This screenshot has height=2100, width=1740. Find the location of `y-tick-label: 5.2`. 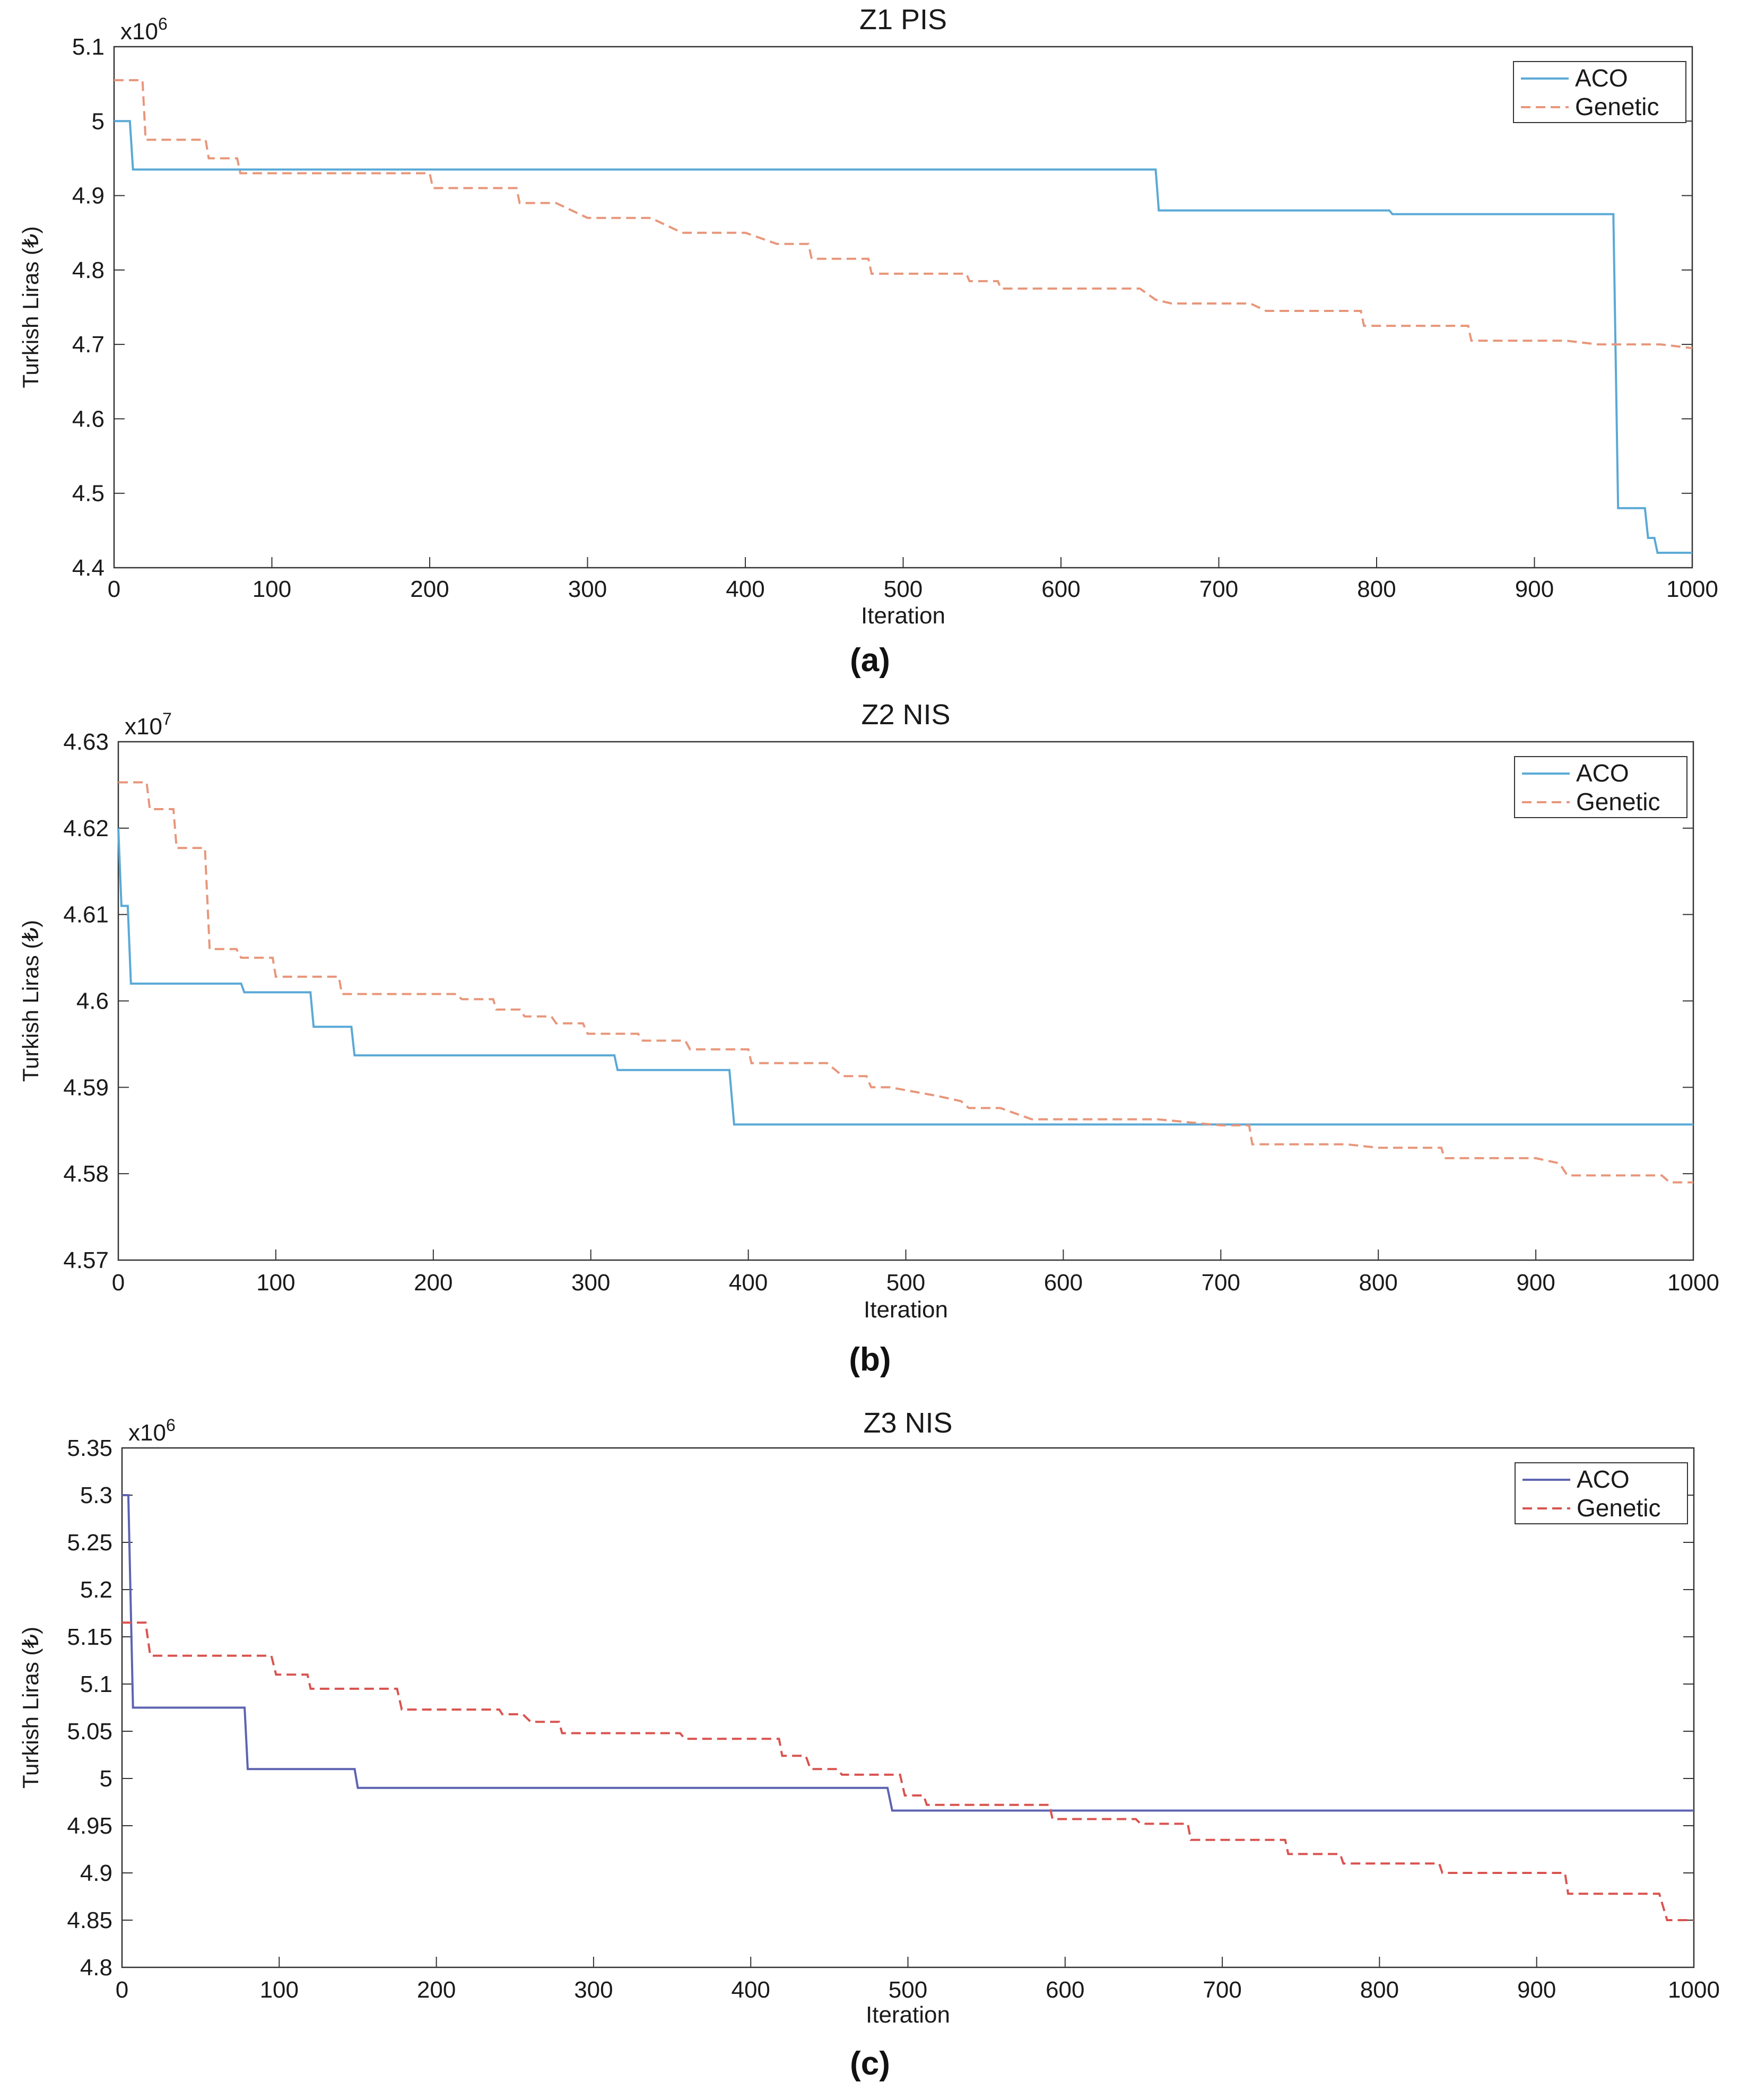

y-tick-label: 5.2 is located at coordinates (96, 1590).